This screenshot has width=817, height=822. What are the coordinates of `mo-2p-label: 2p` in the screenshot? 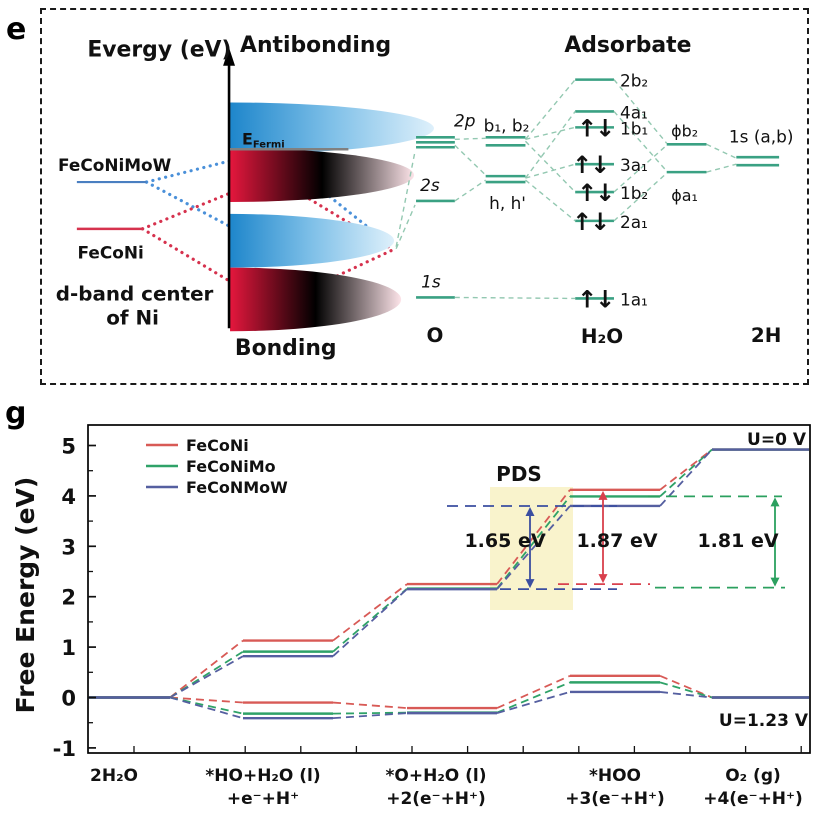 It's located at (464, 120).